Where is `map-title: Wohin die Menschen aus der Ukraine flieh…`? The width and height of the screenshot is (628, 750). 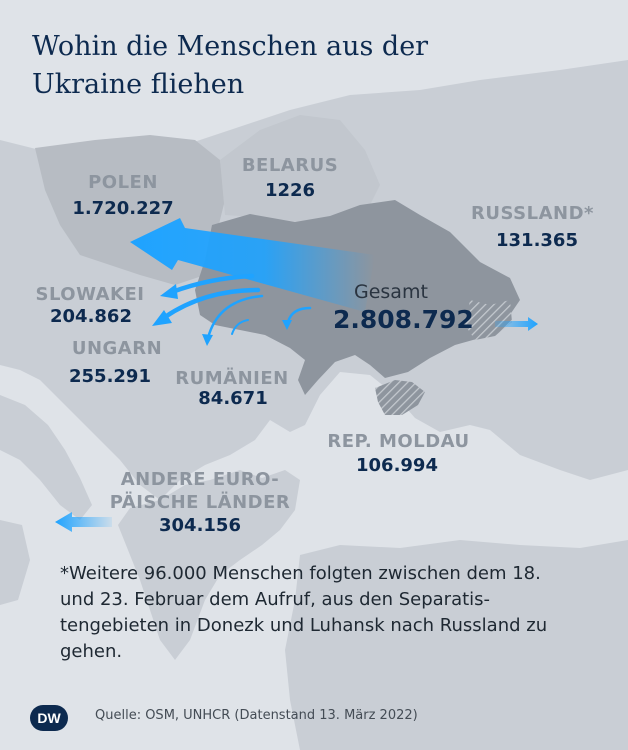 map-title: Wohin die Menschen aus der Ukraine flieh… is located at coordinates (230, 65).